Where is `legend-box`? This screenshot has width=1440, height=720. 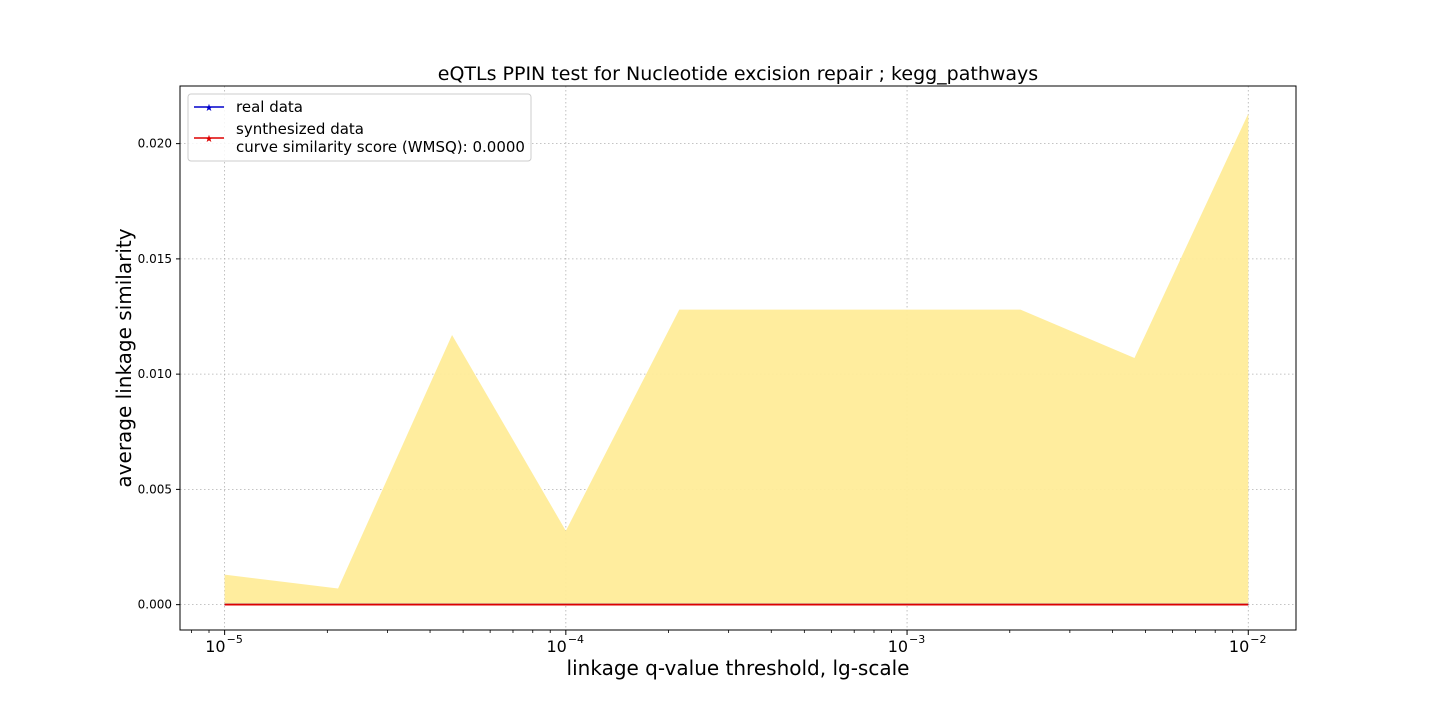 legend-box is located at coordinates (359, 127).